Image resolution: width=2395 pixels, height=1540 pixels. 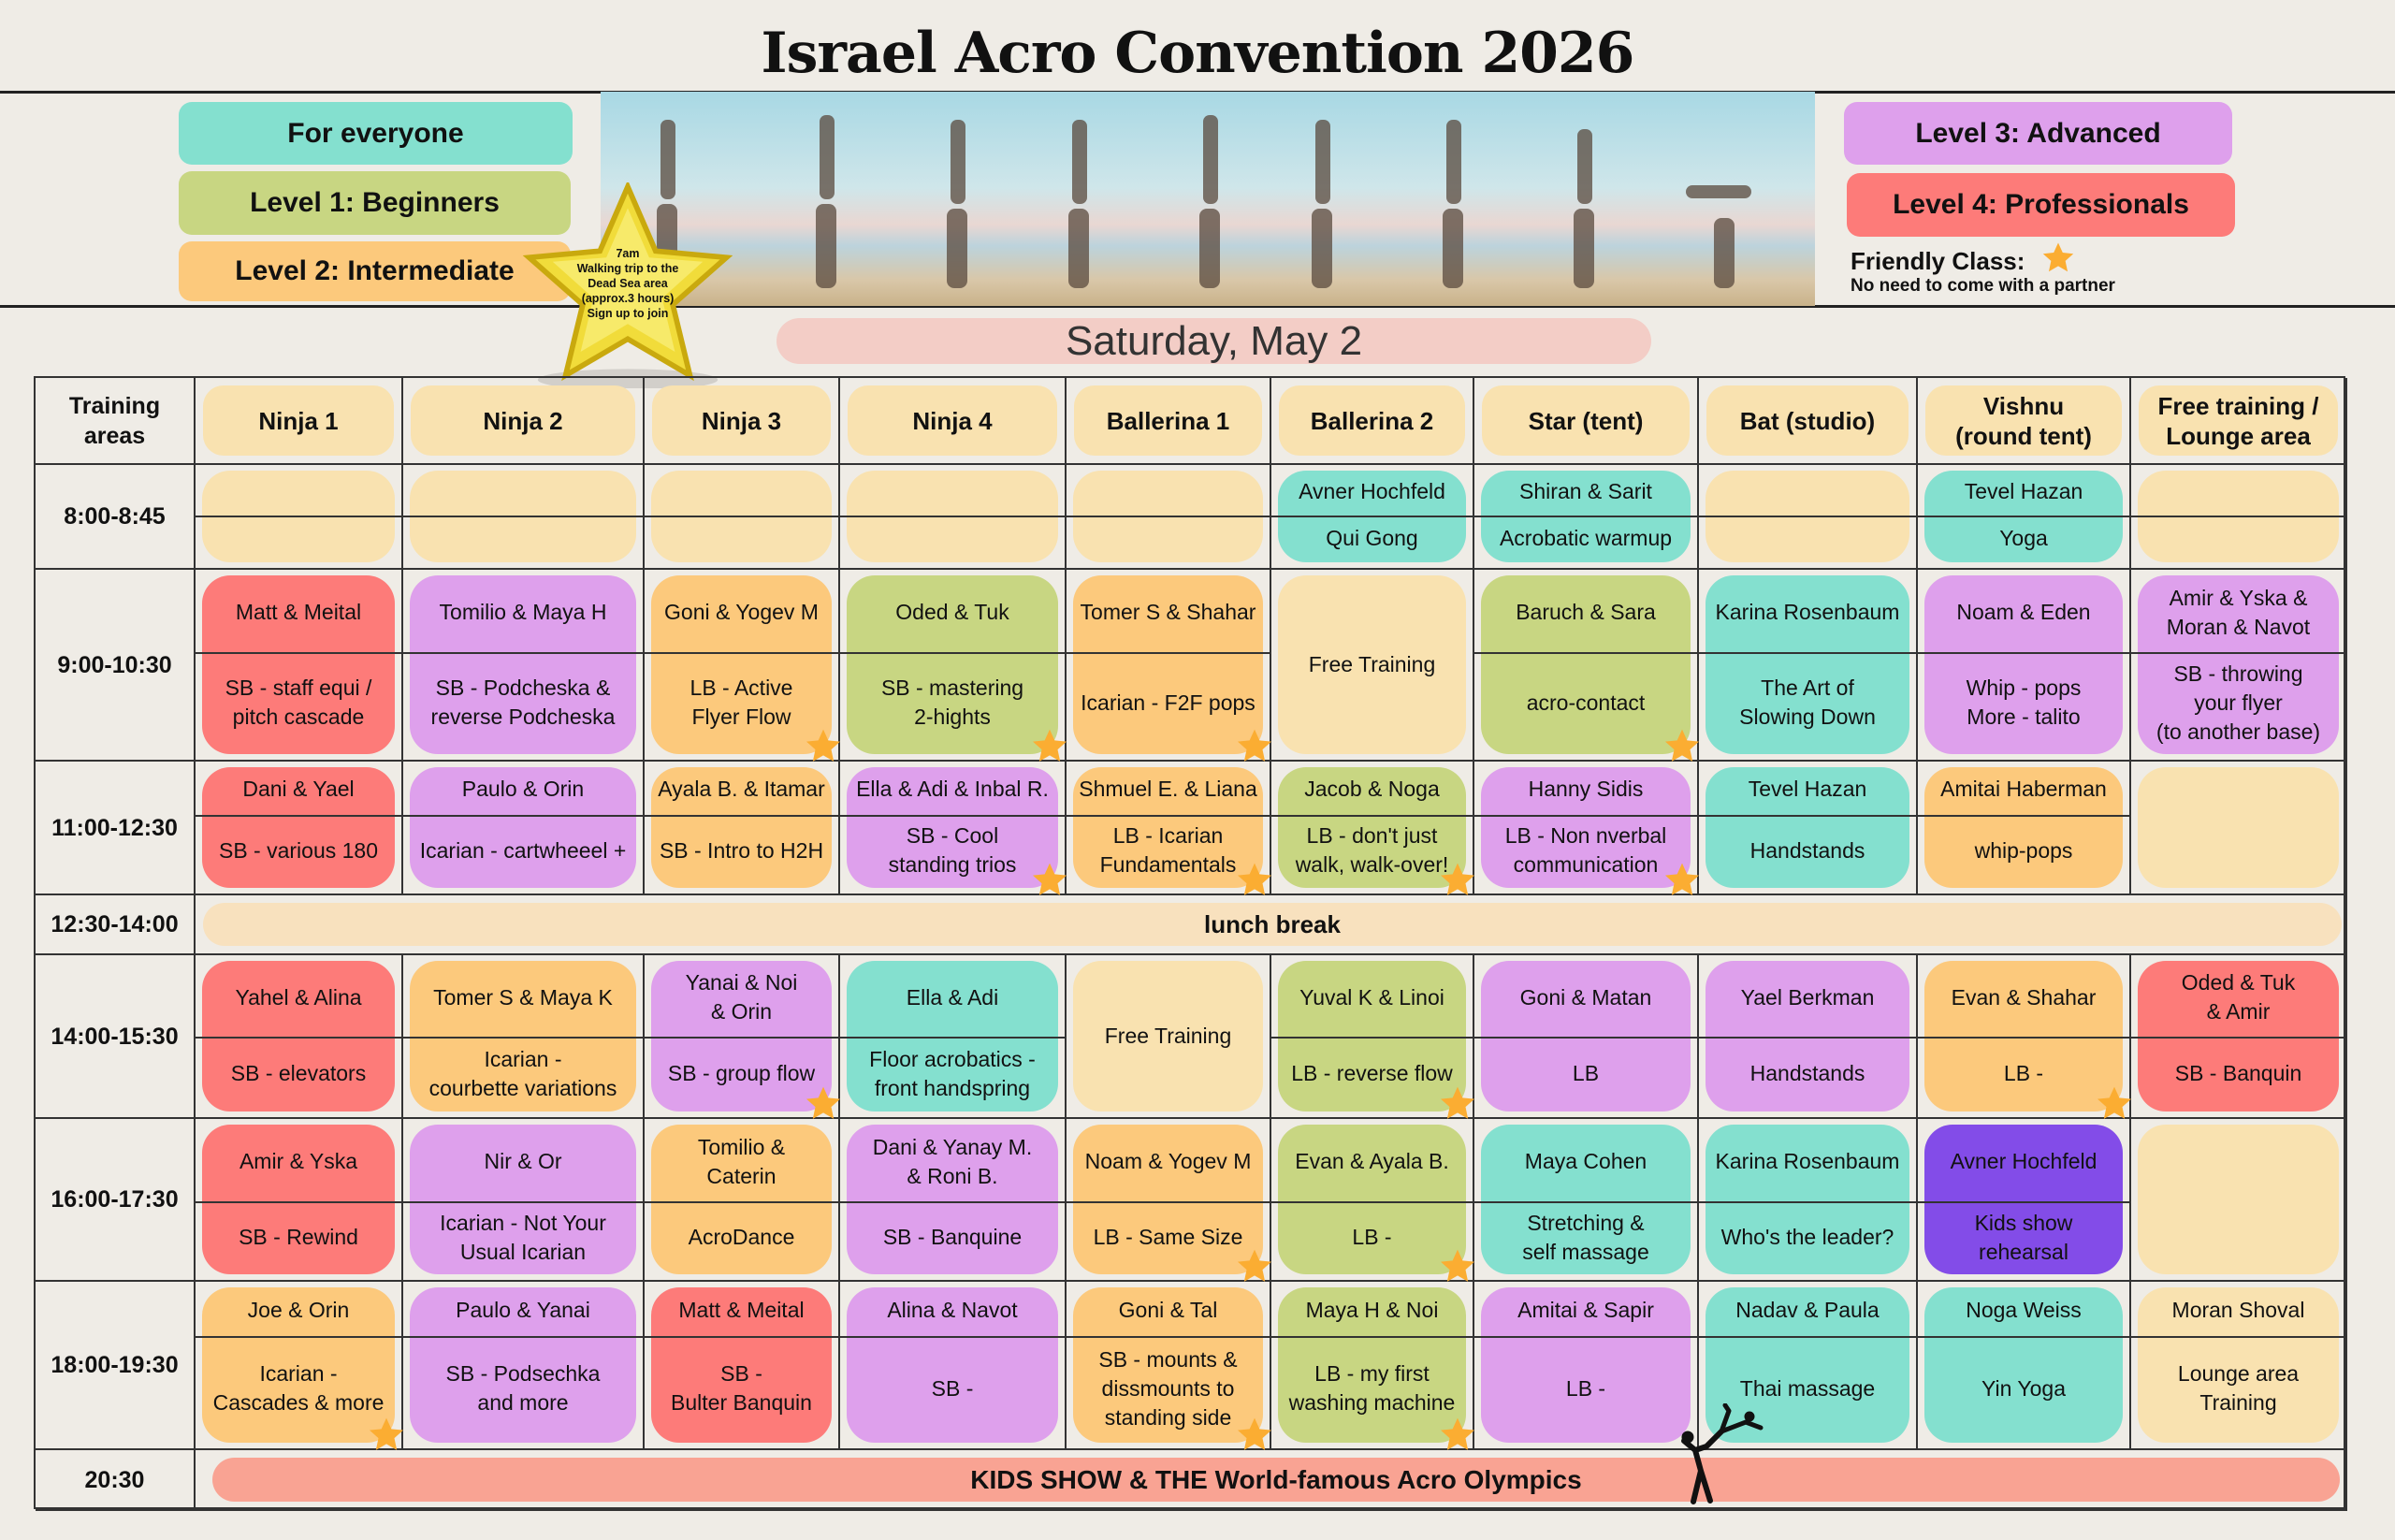 I want to click on time-slot-label: 12:30-14:00, so click(x=116, y=925).